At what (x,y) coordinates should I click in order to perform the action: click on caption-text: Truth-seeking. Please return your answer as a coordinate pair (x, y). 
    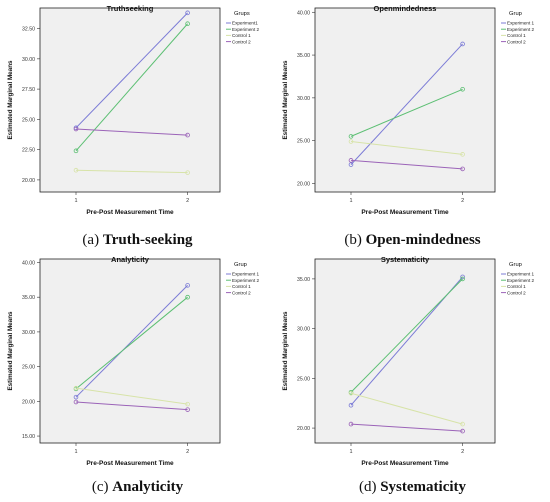
    Looking at the image, I should click on (147, 240).